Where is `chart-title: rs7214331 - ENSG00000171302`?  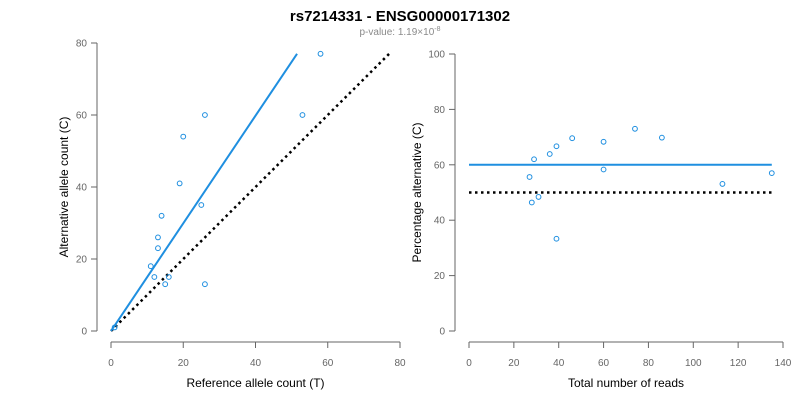 chart-title: rs7214331 - ENSG00000171302 is located at coordinates (400, 16).